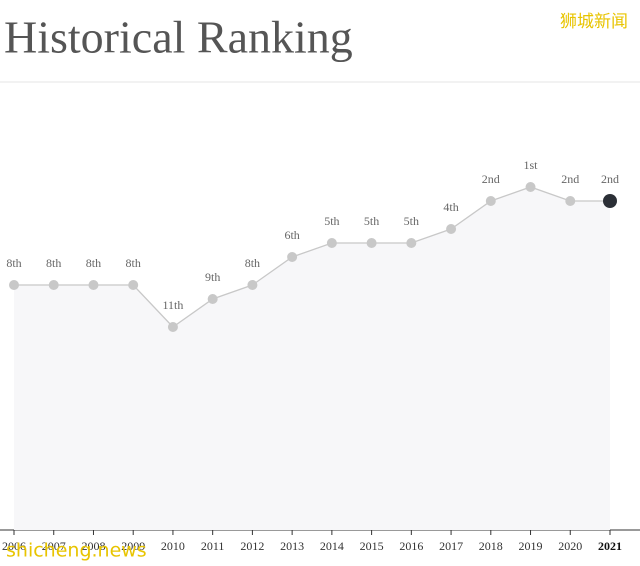  I want to click on watermark: shicheng.news, so click(76, 551).